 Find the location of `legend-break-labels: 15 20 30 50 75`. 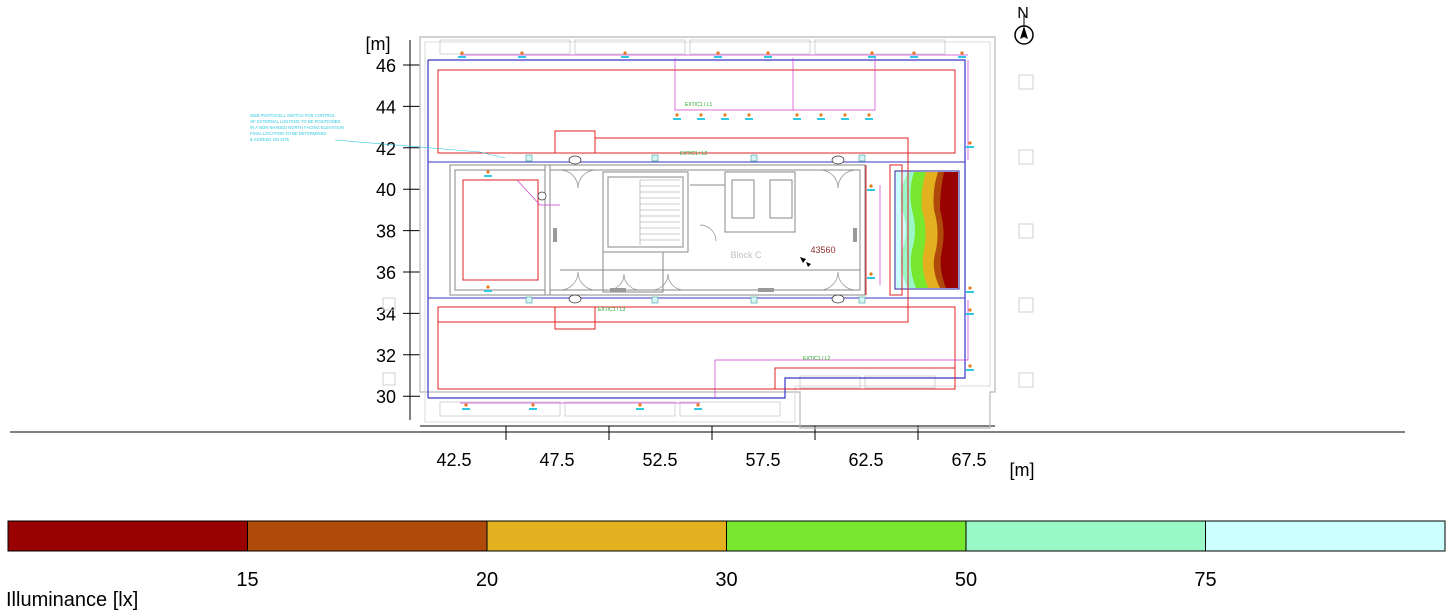

legend-break-labels: 15 20 30 50 75 is located at coordinates (726, 580).